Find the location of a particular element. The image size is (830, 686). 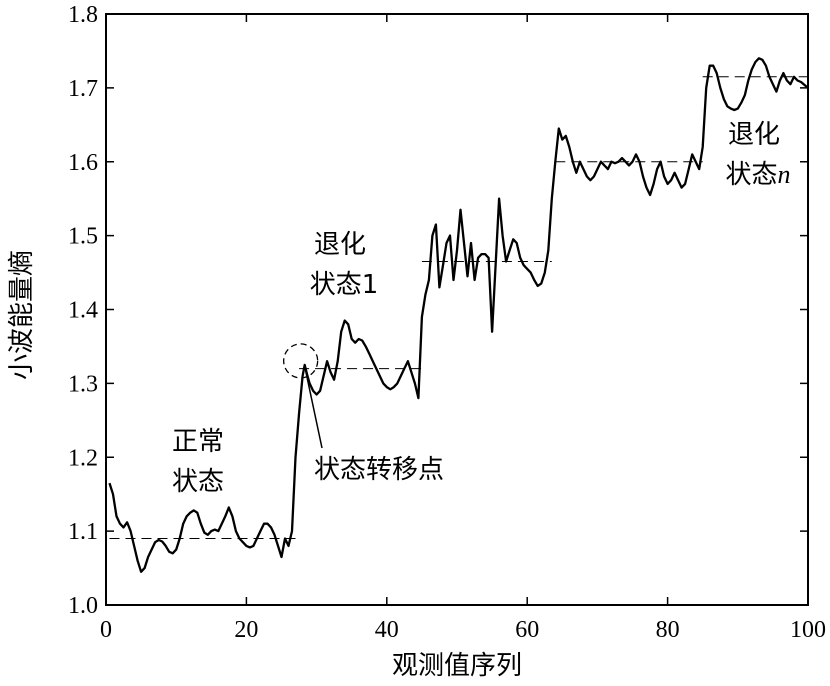

y-tick-label: 1.5 is located at coordinates (83, 237).